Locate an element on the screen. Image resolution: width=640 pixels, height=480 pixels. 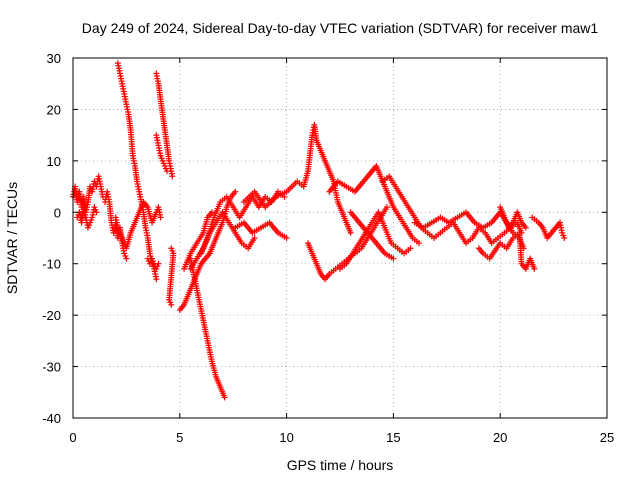
y-tick-label: -20 is located at coordinates (51, 315).